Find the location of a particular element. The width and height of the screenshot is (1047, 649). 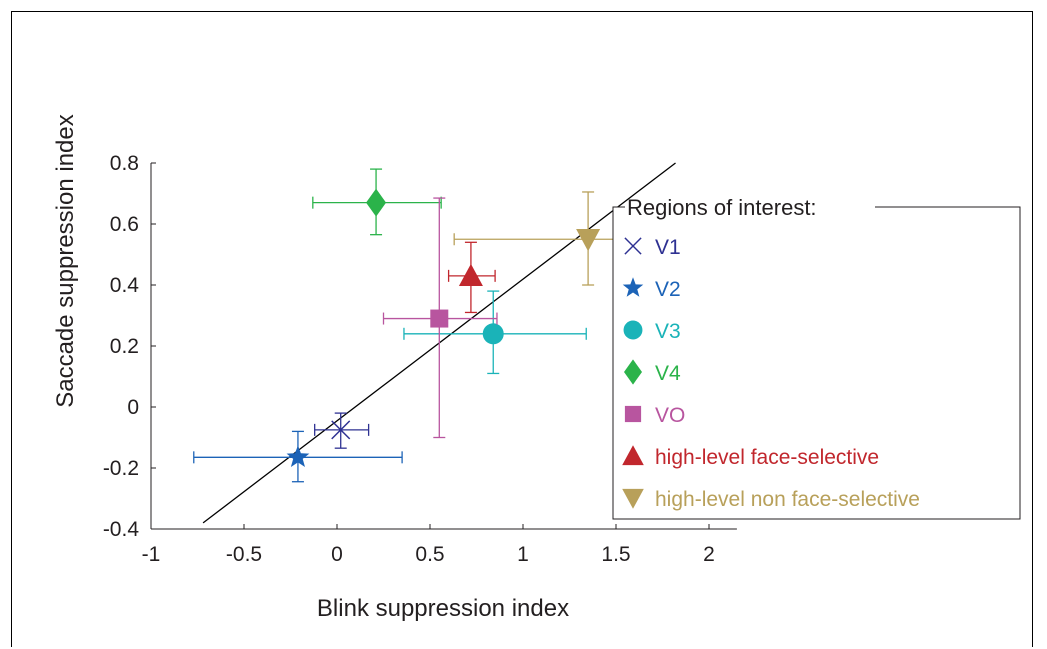

legend-label-v4: V4 is located at coordinates (668, 373).